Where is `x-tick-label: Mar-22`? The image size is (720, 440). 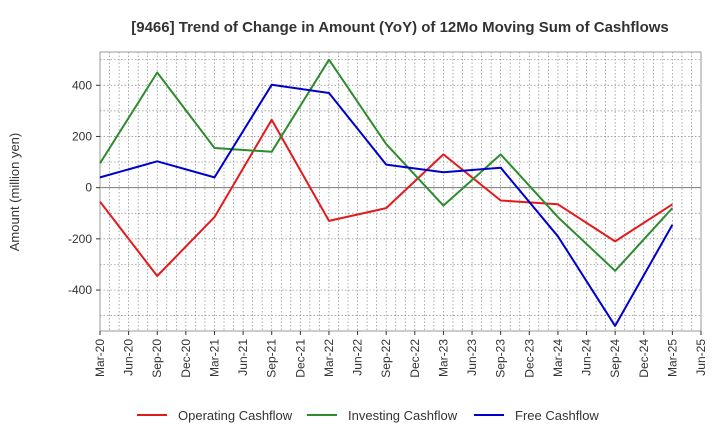 x-tick-label: Mar-22 is located at coordinates (329, 358).